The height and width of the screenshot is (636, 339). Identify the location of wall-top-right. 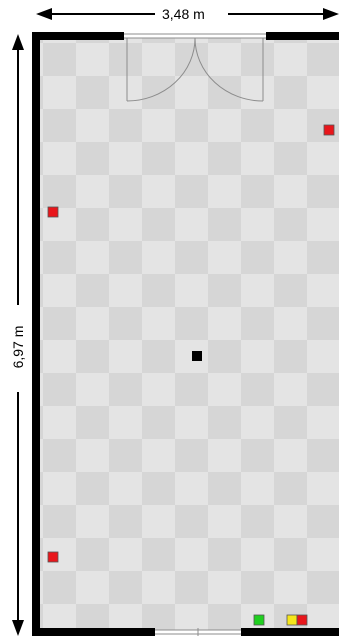
(302, 36).